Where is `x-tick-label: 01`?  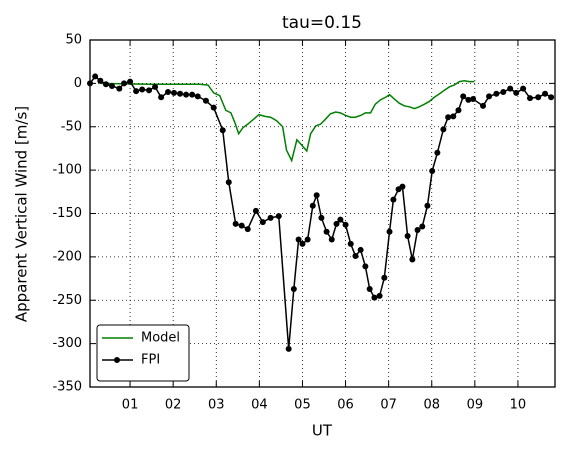 x-tick-label: 01 is located at coordinates (130, 405).